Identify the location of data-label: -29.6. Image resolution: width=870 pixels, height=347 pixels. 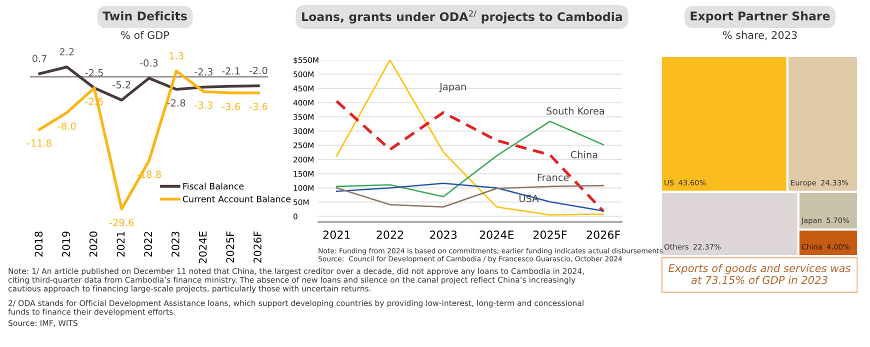
(122, 222).